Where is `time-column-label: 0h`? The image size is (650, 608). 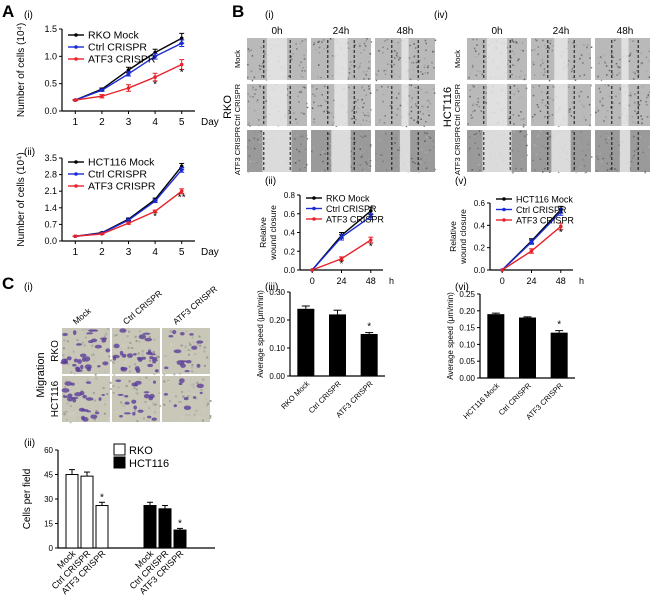 time-column-label: 0h is located at coordinates (496, 31).